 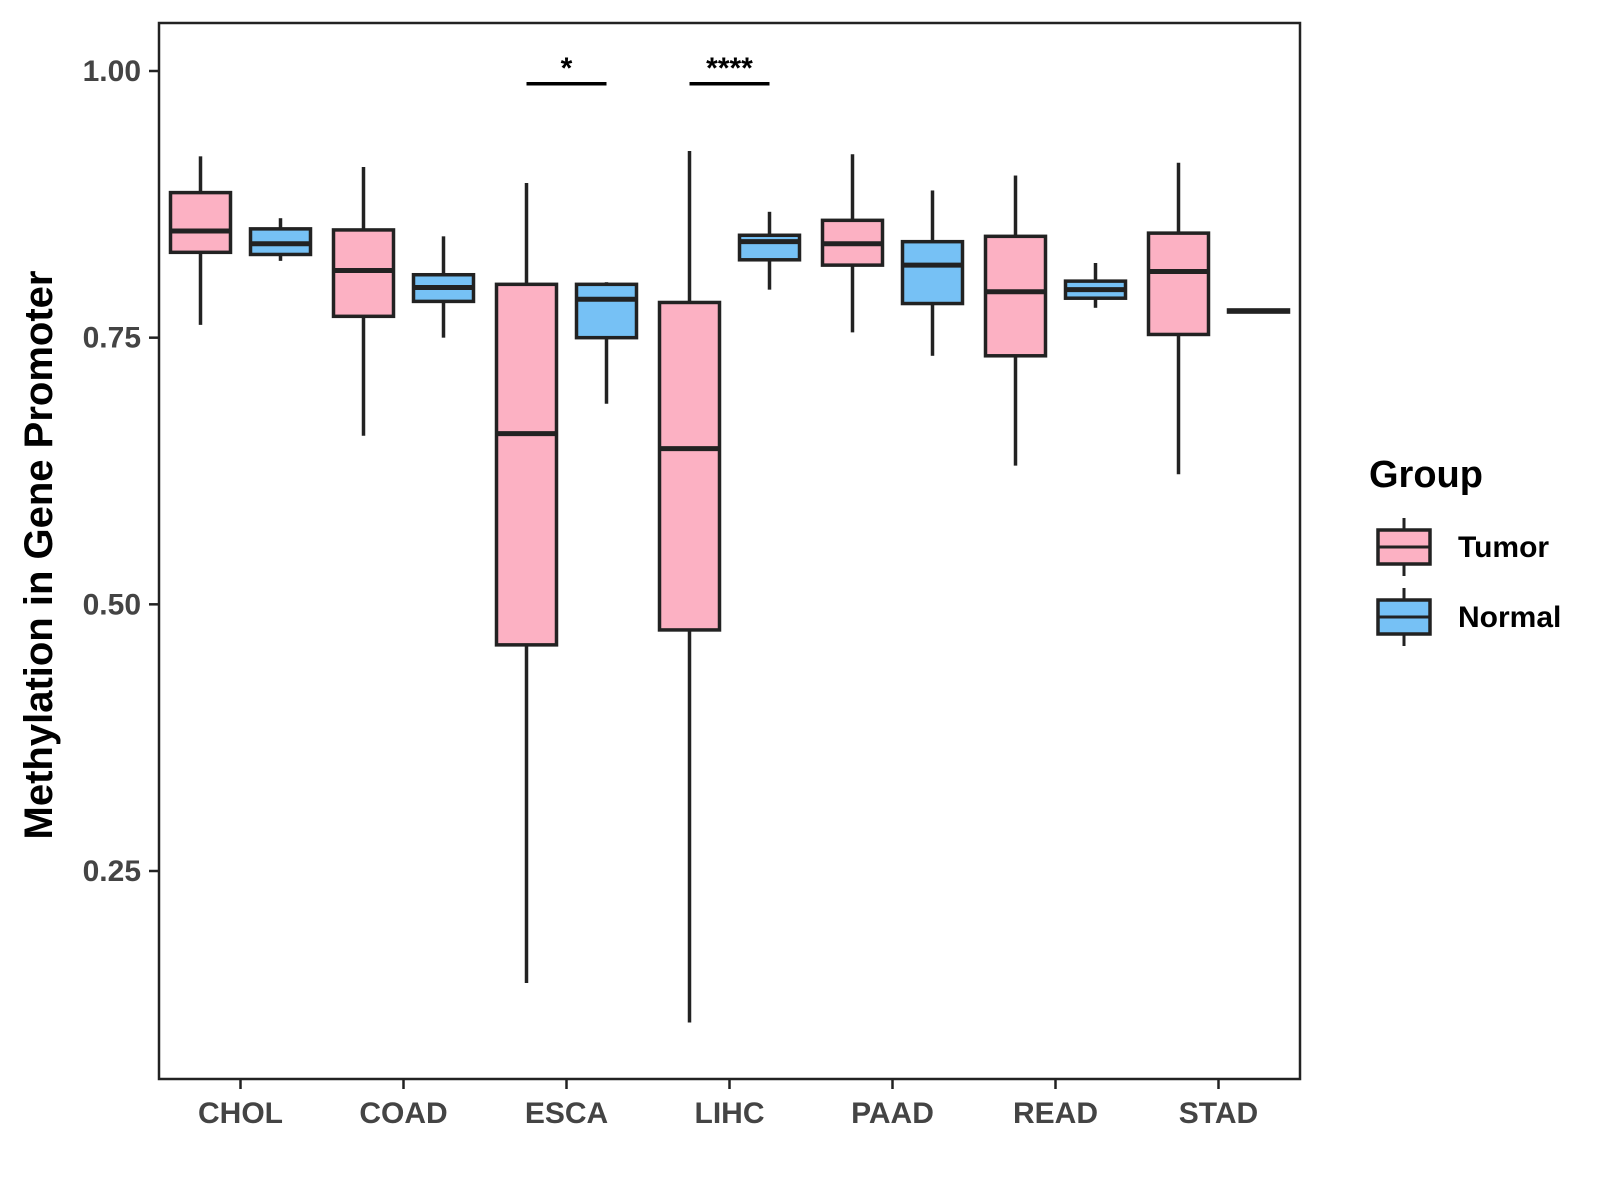 What do you see at coordinates (112, 71) in the screenshot?
I see `y-tick-label: 1.00` at bounding box center [112, 71].